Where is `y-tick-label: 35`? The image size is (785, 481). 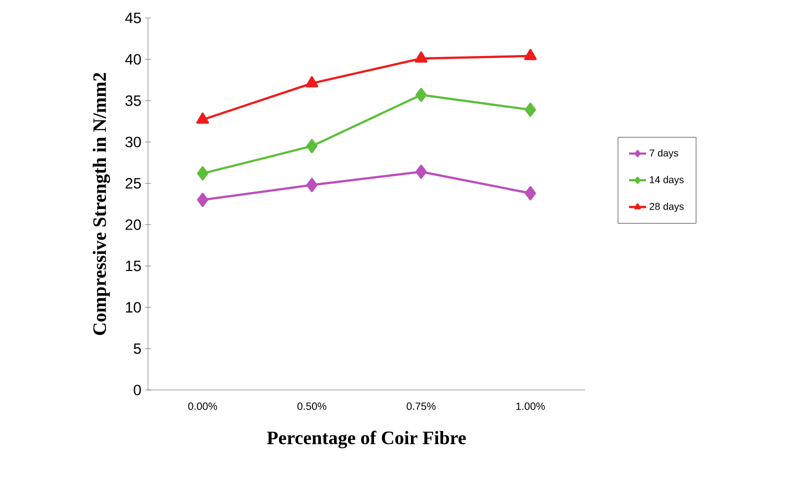 y-tick-label: 35 is located at coordinates (133, 100).